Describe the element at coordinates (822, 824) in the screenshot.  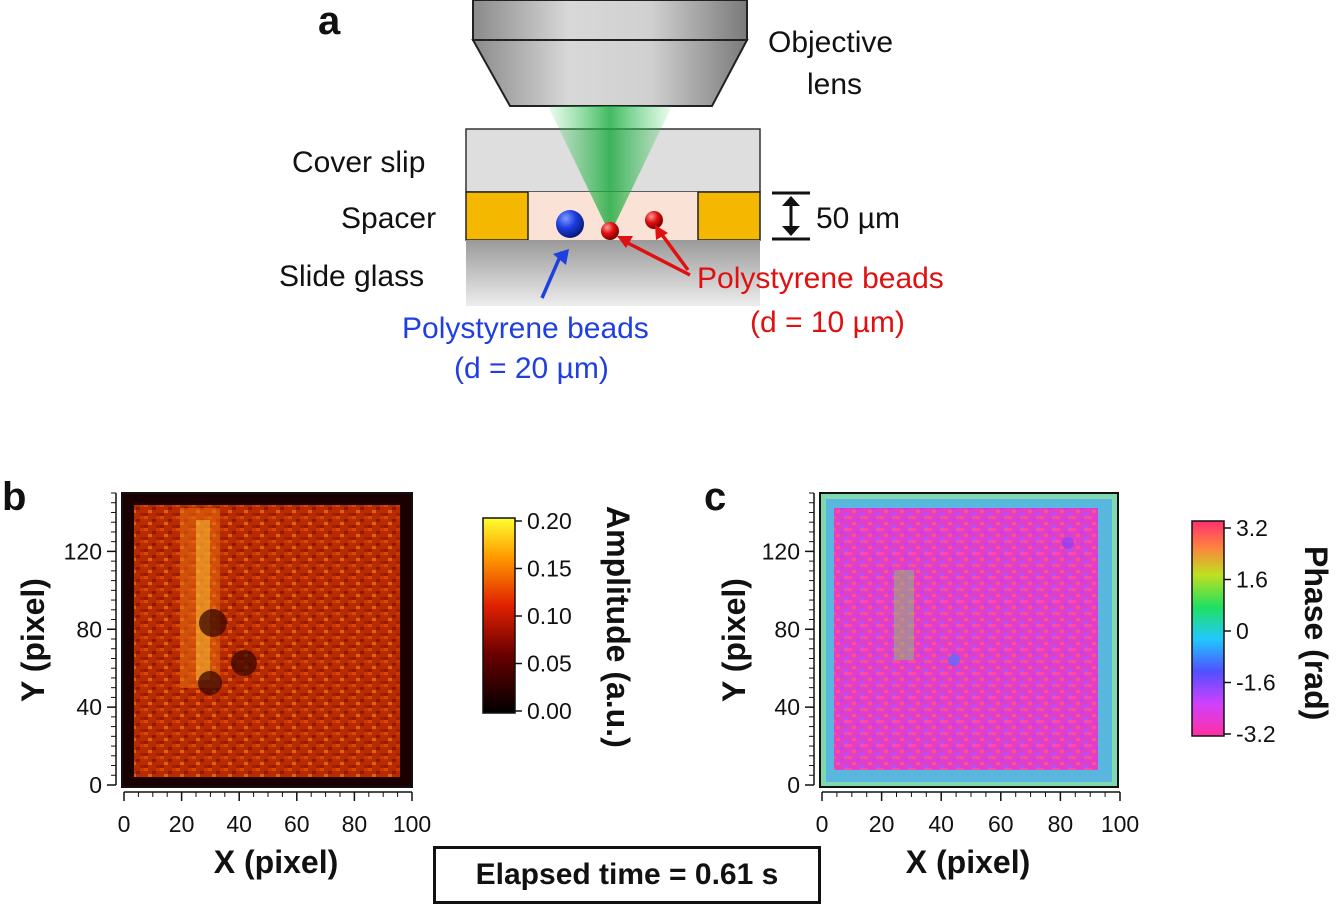
I see `c-x-tick-label: 0` at that location.